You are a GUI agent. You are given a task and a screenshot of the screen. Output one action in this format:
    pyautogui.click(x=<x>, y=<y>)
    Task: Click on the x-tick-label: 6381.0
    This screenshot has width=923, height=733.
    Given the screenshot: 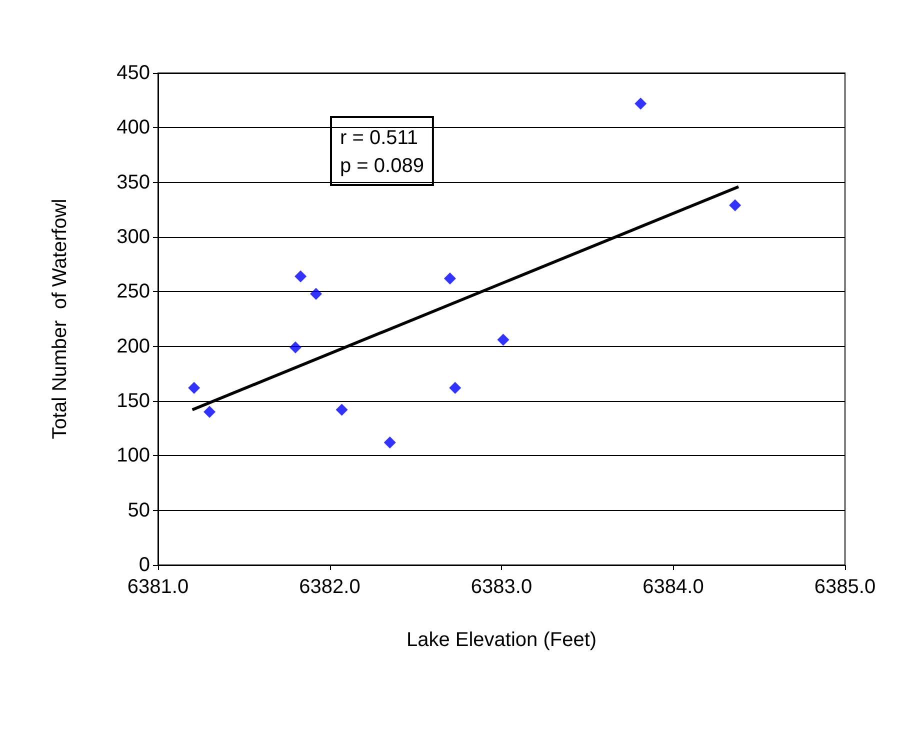 What is the action you would take?
    pyautogui.click(x=158, y=587)
    